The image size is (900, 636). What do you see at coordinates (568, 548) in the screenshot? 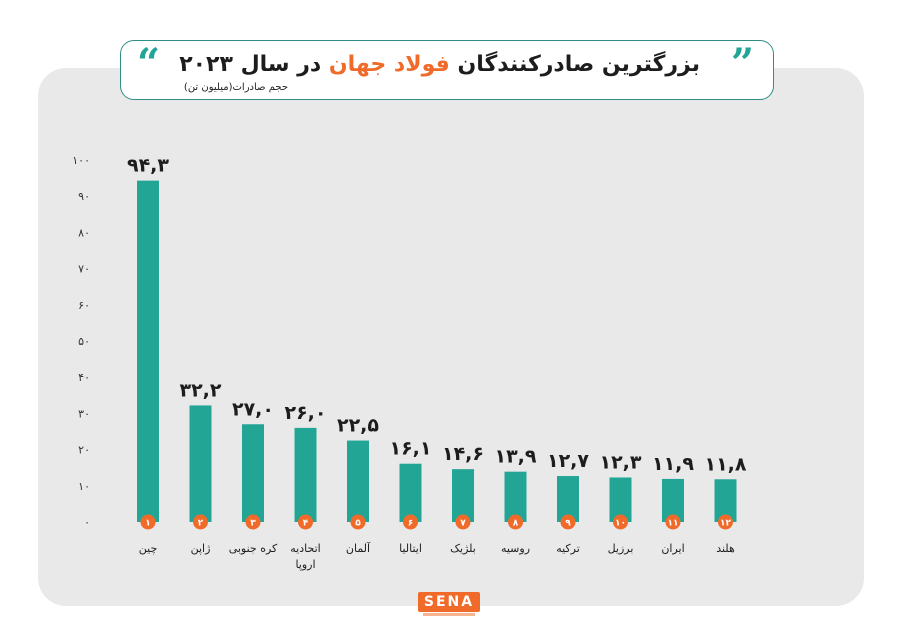
I see `x-tick-label: ترکیه` at bounding box center [568, 548].